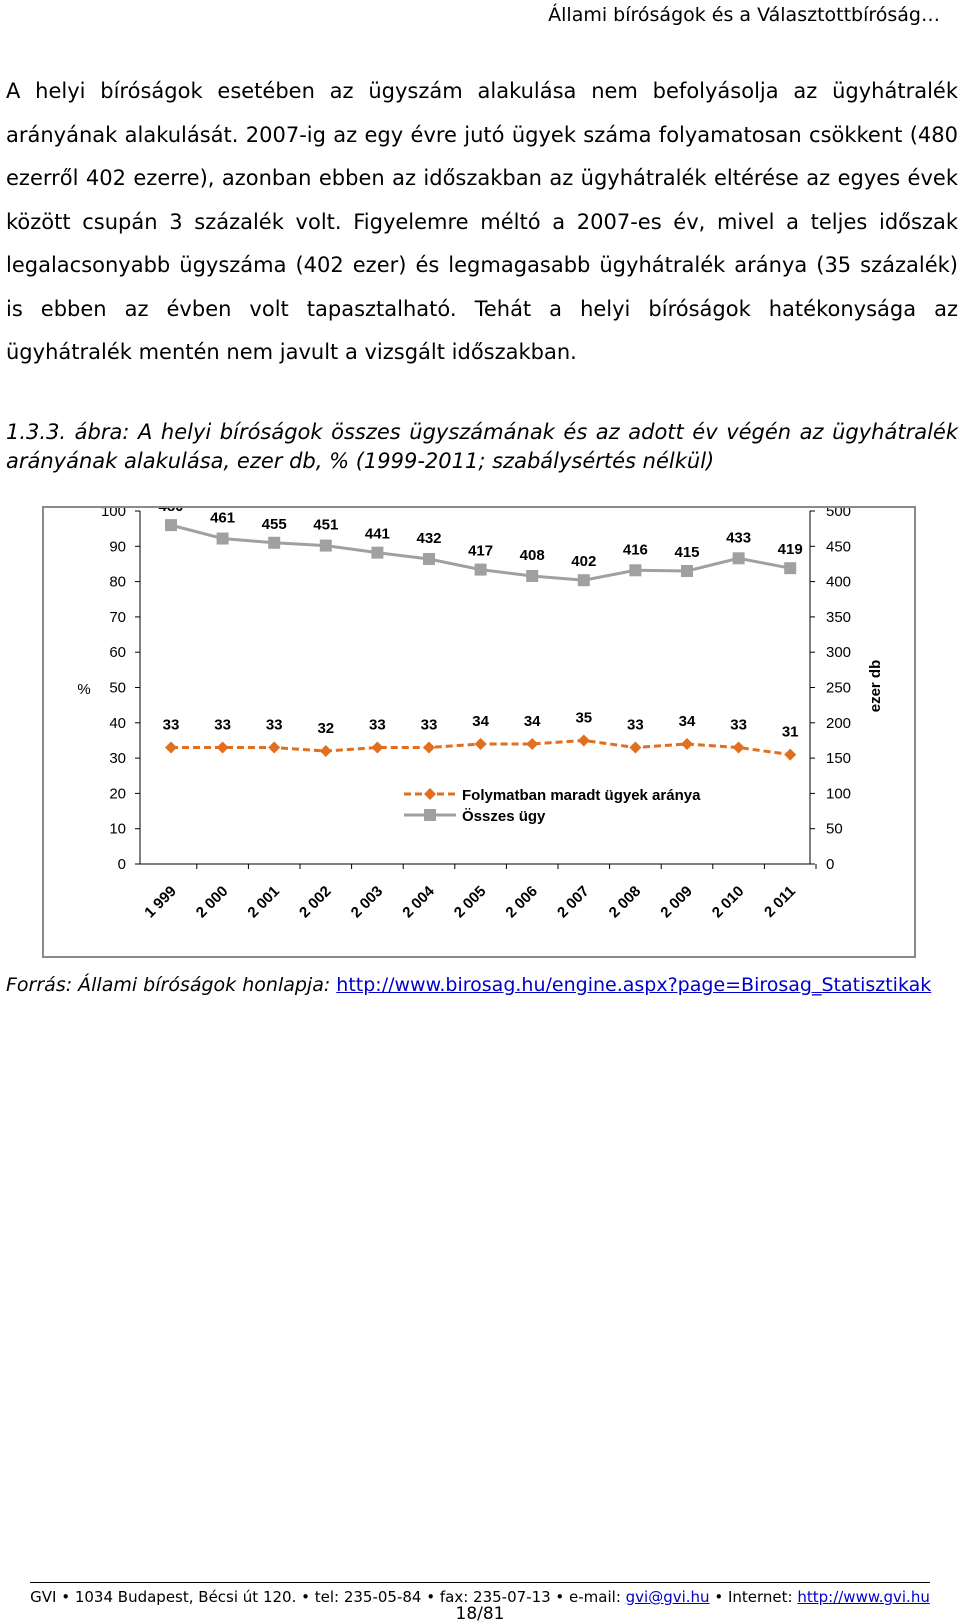  Describe the element at coordinates (263, 902) in the screenshot. I see `x-tick-label: 2 001` at that location.